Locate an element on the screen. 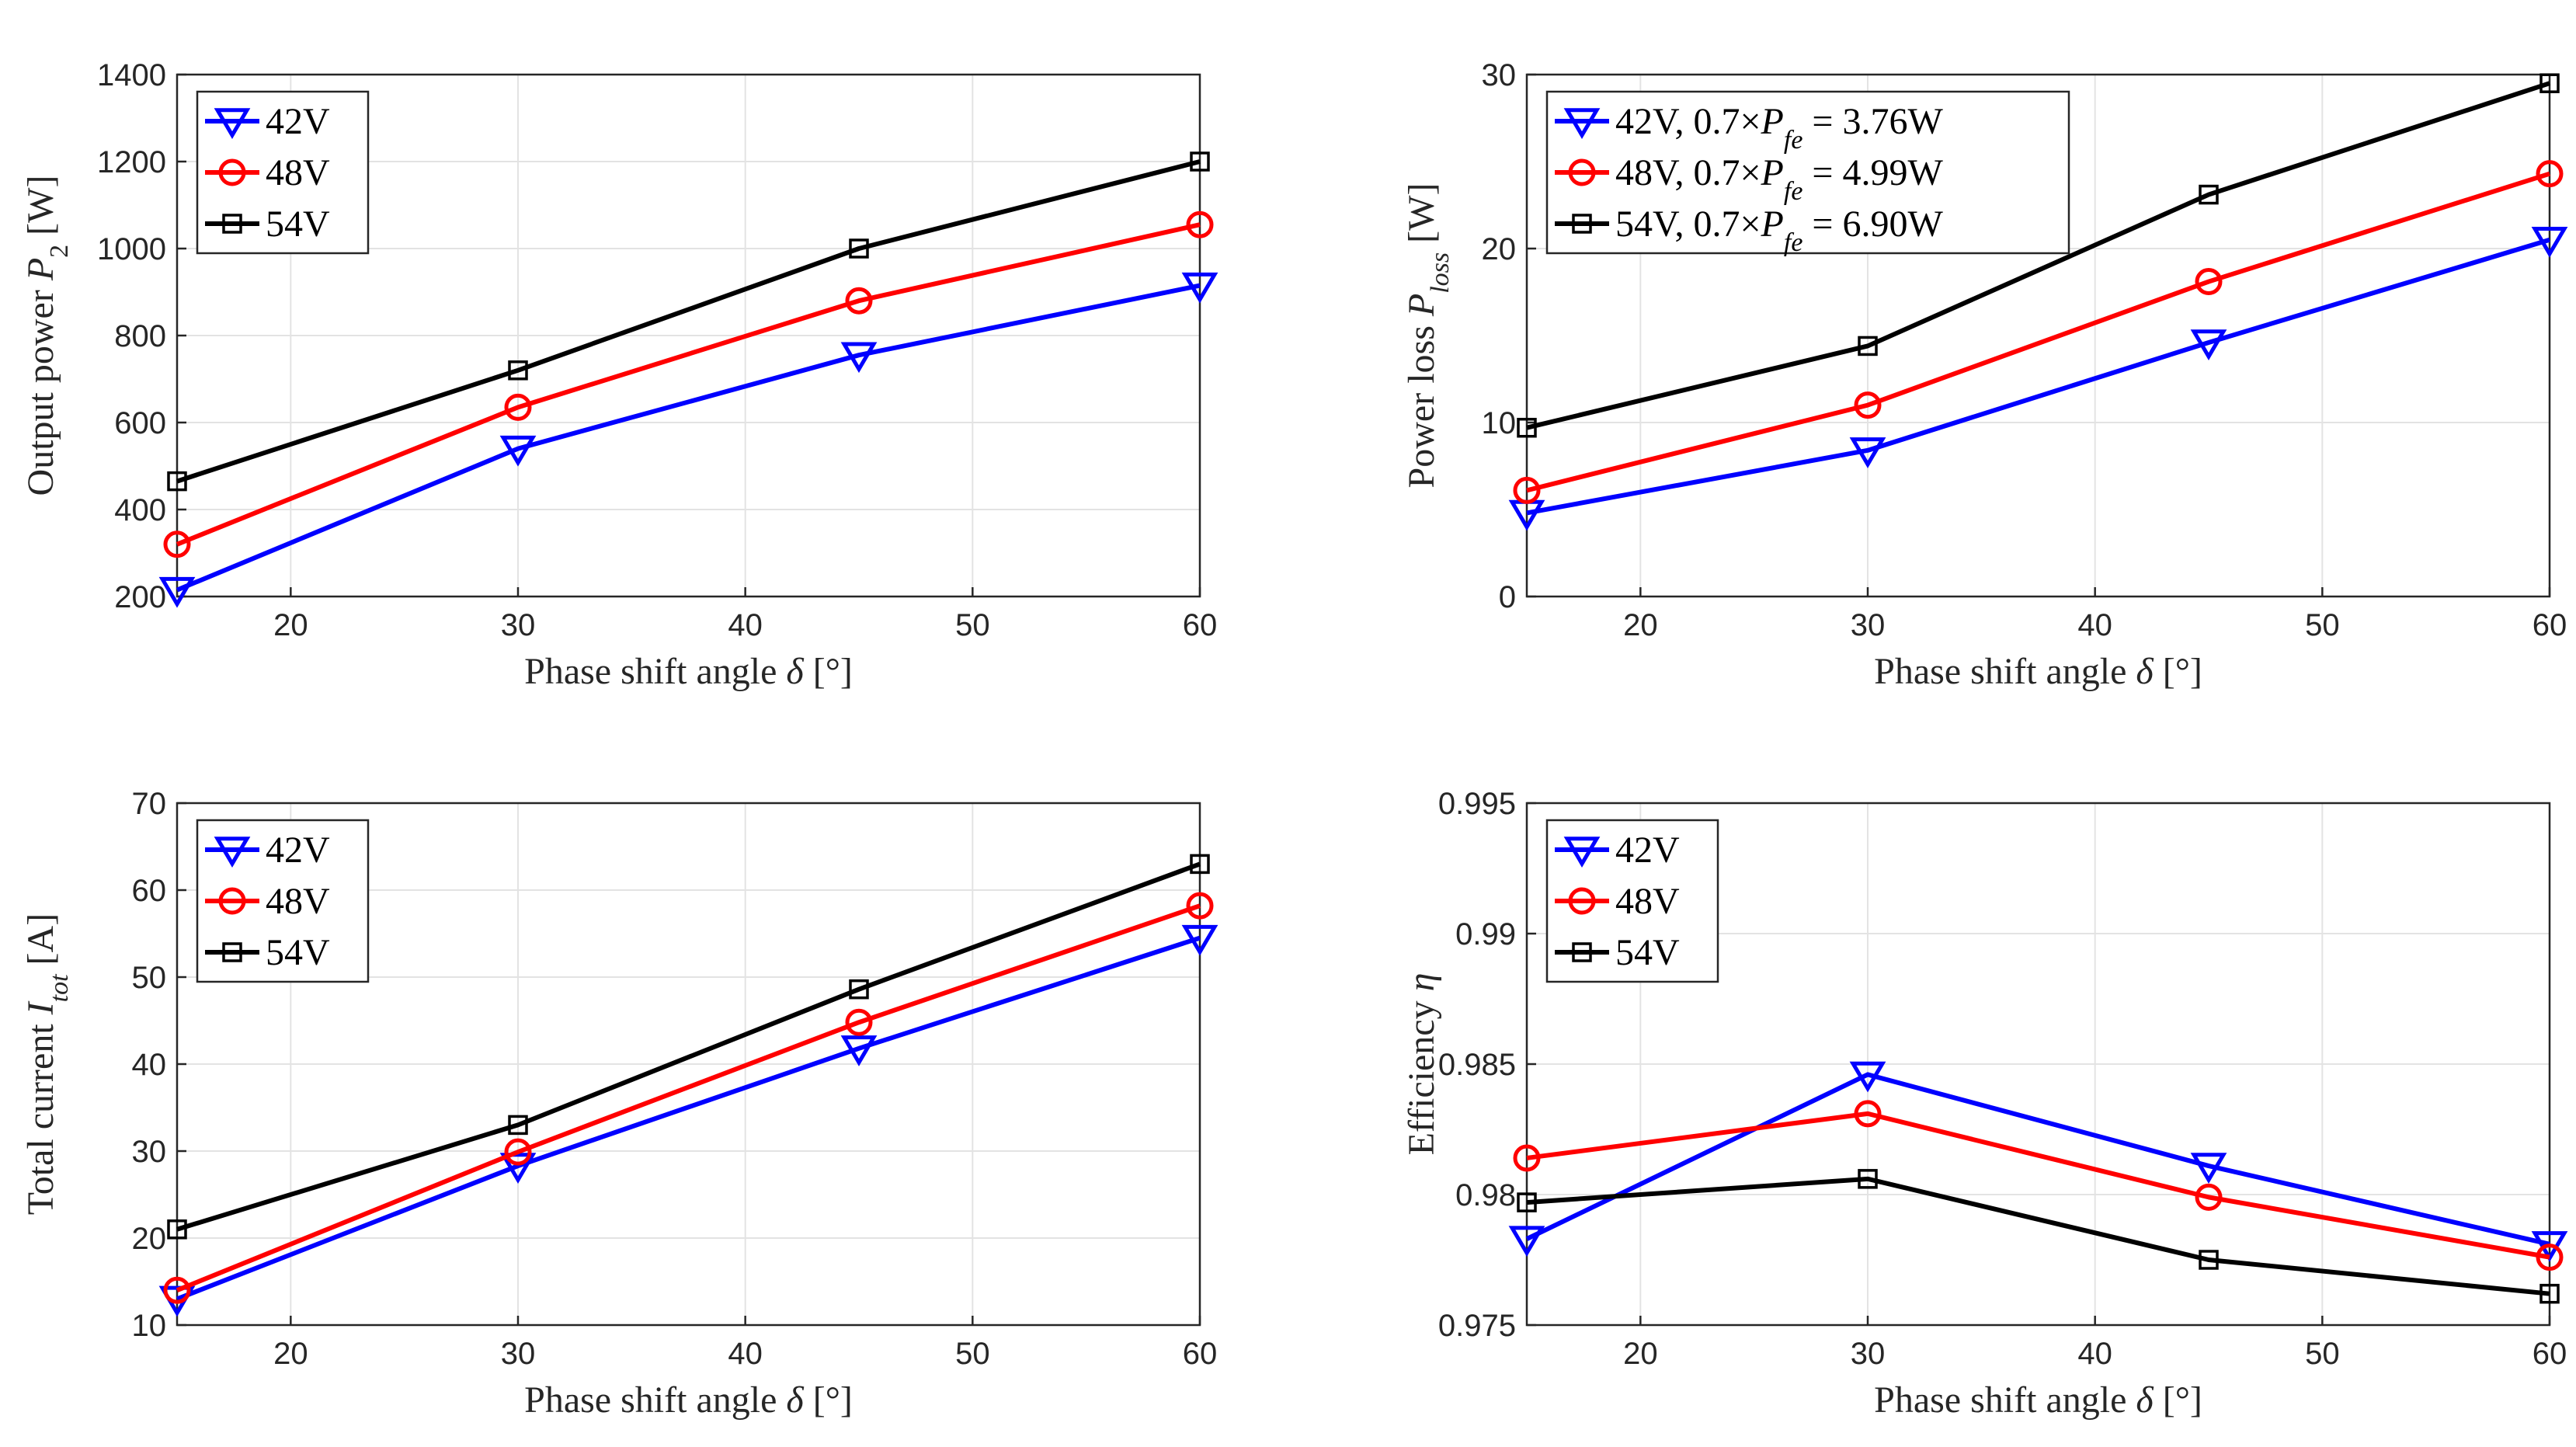 The image size is (2576, 1447). y-tick-label: 0 is located at coordinates (1507, 597).